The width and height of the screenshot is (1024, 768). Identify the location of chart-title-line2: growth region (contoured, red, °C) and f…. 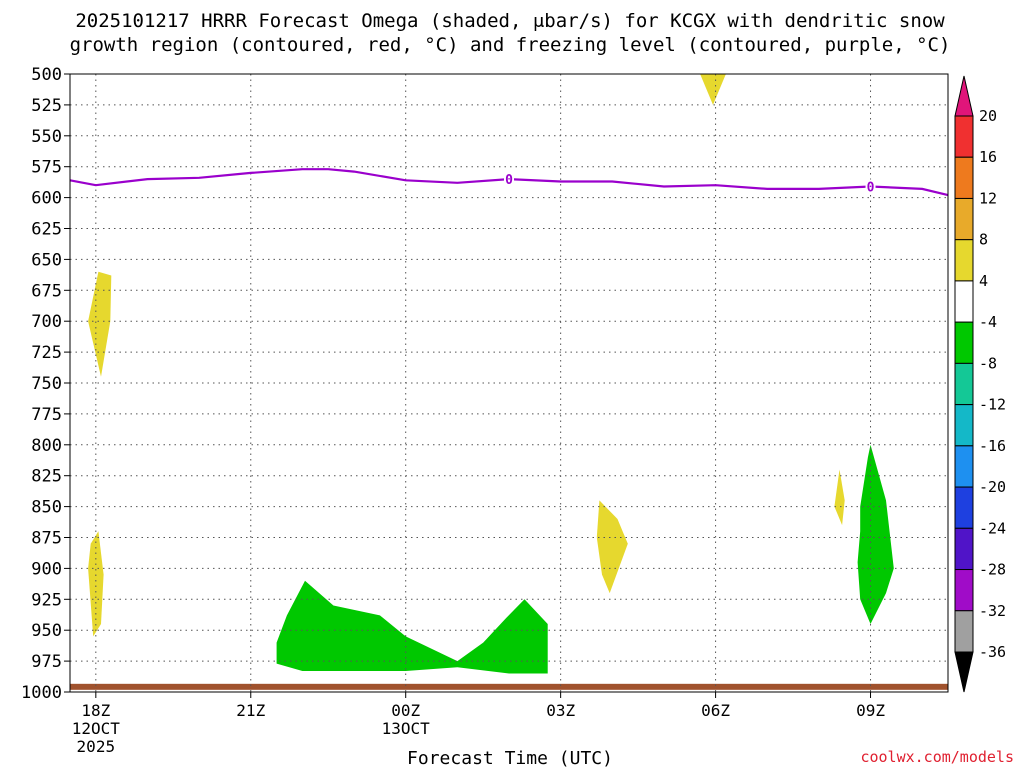
(510, 45).